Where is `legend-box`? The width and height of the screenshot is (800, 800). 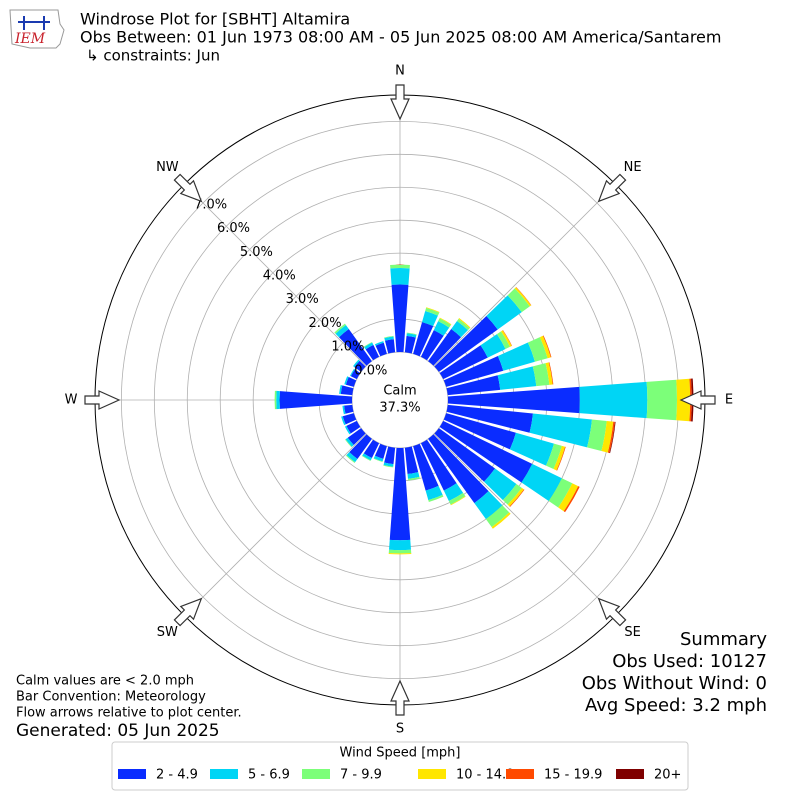
legend-box is located at coordinates (400, 766).